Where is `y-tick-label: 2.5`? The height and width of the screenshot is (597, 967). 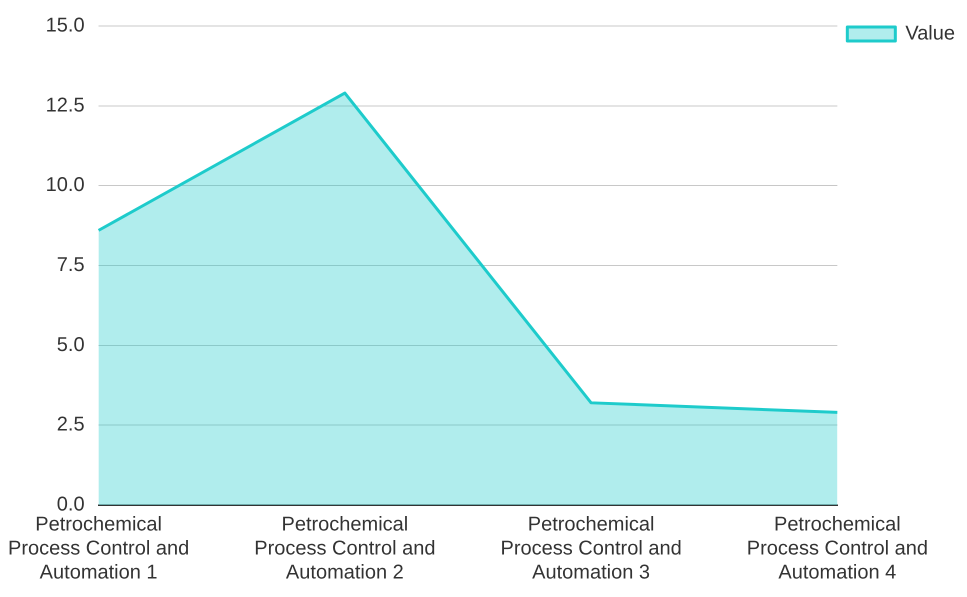
y-tick-label: 2.5 is located at coordinates (70, 425).